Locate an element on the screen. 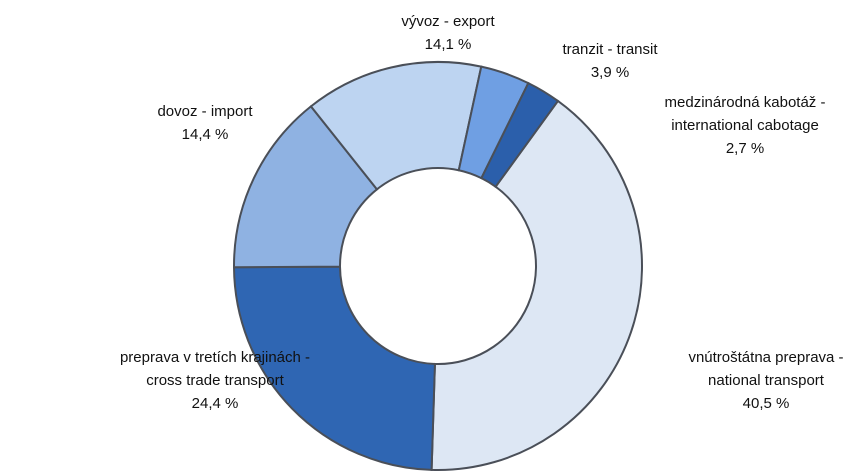 Image resolution: width=861 pixels, height=476 pixels. slice-label: dovoz - import is located at coordinates (205, 111).